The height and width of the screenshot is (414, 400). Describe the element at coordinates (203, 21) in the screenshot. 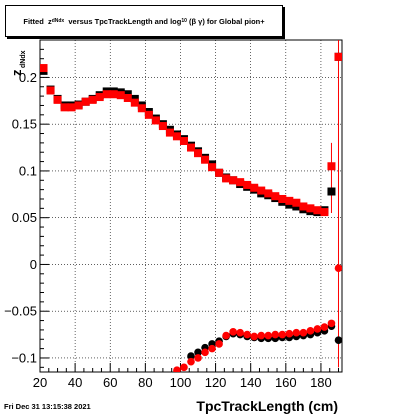

I see `title-bracket-close: )` at that location.